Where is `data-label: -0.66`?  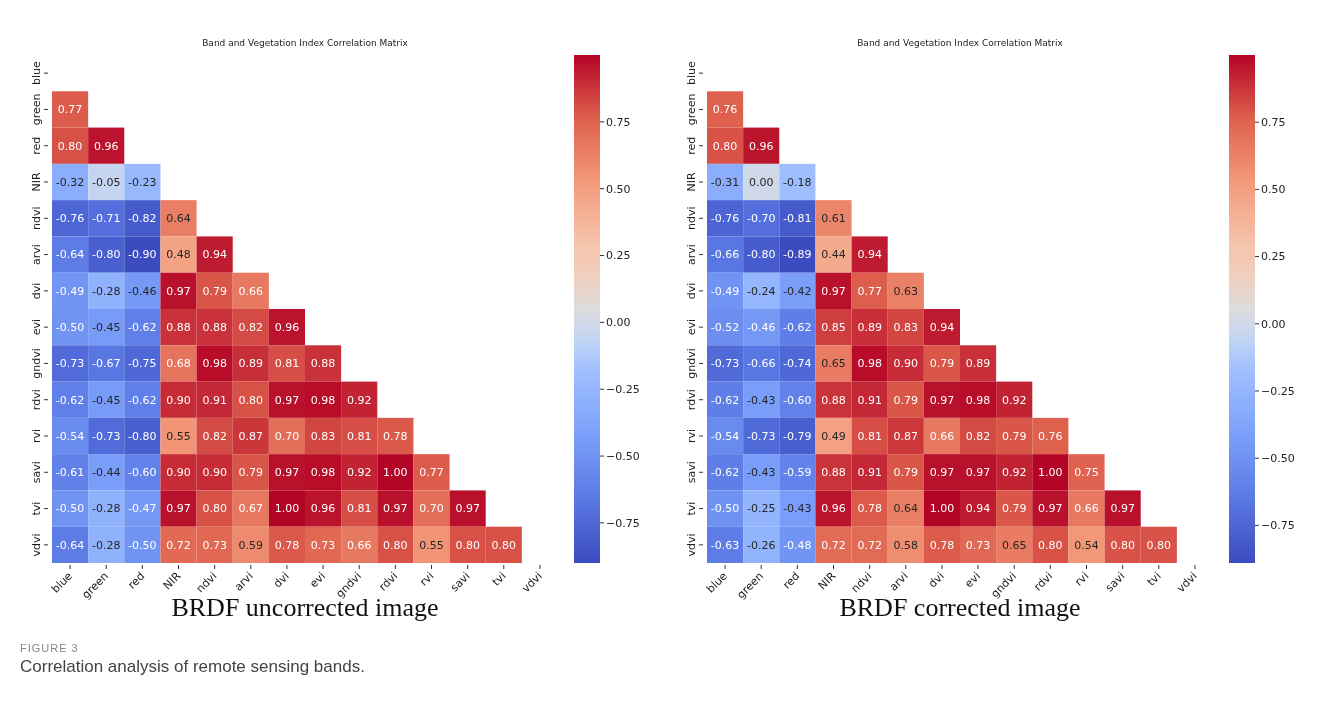
data-label: -0.66 is located at coordinates (761, 364).